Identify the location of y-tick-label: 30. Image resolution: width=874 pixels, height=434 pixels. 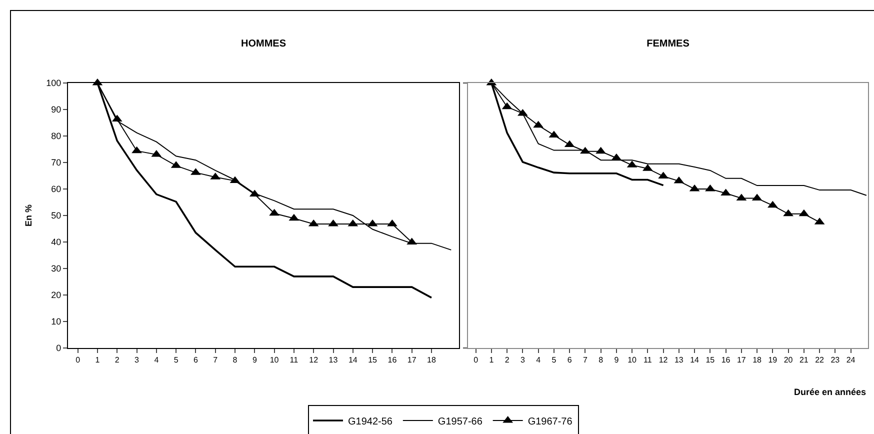
(56, 269).